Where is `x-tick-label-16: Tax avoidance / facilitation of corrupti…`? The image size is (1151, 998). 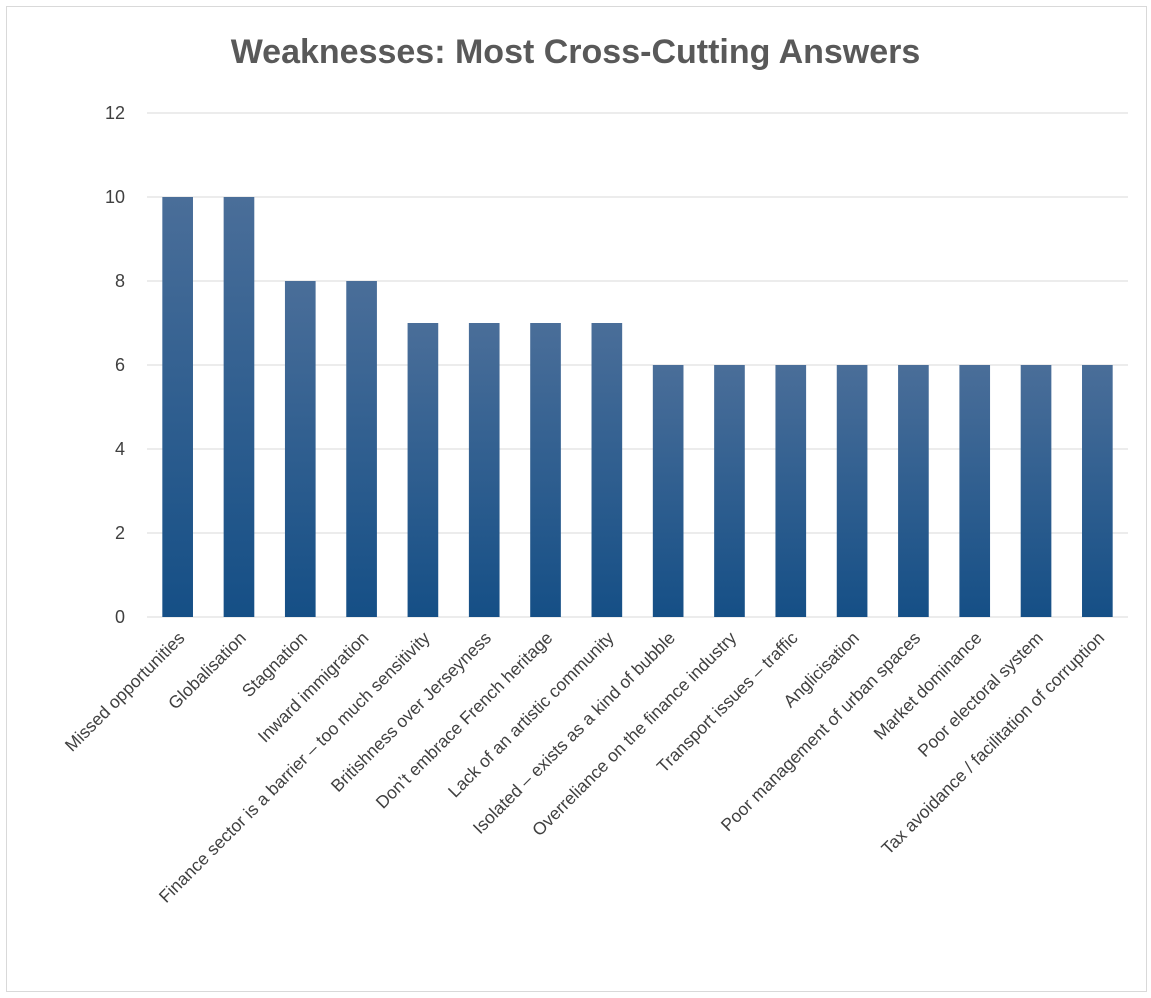
x-tick-label-16: Tax avoidance / facilitation of corrupti… is located at coordinates (992, 743).